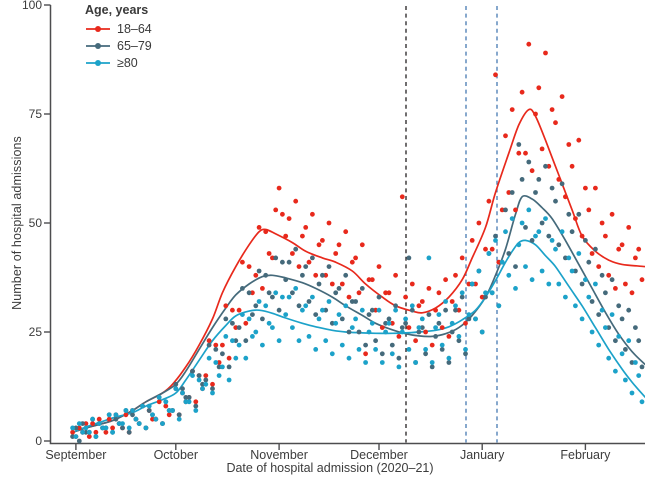 The image size is (645, 486). What do you see at coordinates (127, 62) in the screenshot?
I see `legend-label: ≥80` at bounding box center [127, 62].